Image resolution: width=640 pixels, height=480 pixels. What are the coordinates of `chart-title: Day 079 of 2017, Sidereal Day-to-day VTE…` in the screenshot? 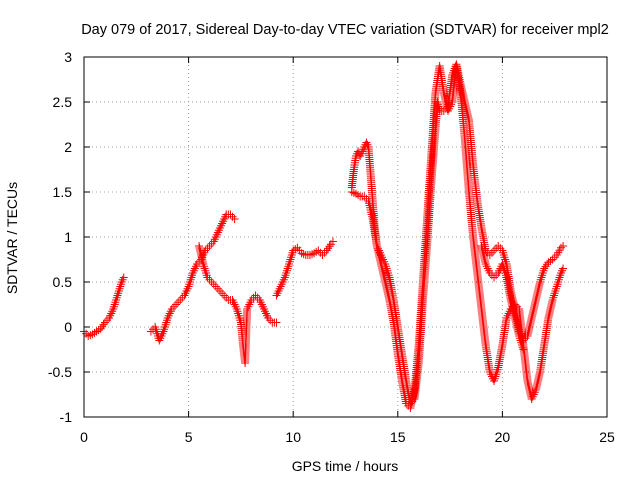 It's located at (345, 30).